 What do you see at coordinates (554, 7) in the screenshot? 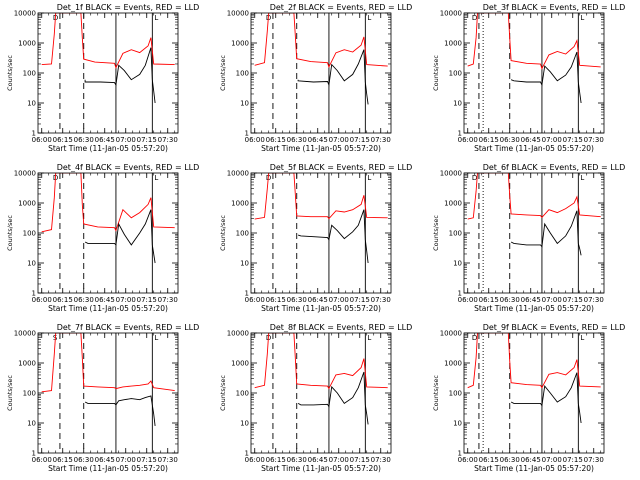
I see `panel-title: Det_3f BLACK = Events, RED = LLD` at bounding box center [554, 7].